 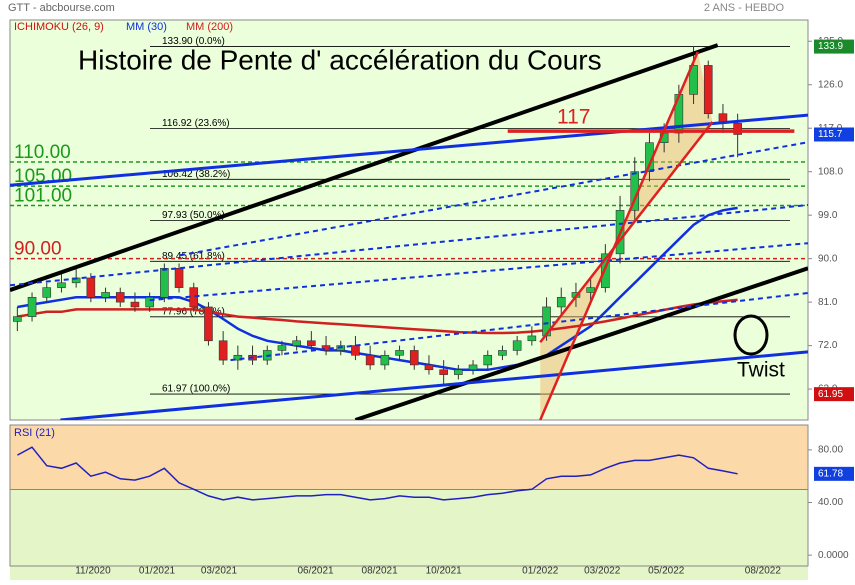 I want to click on x-tick-label: 11/2020, so click(x=93, y=571).